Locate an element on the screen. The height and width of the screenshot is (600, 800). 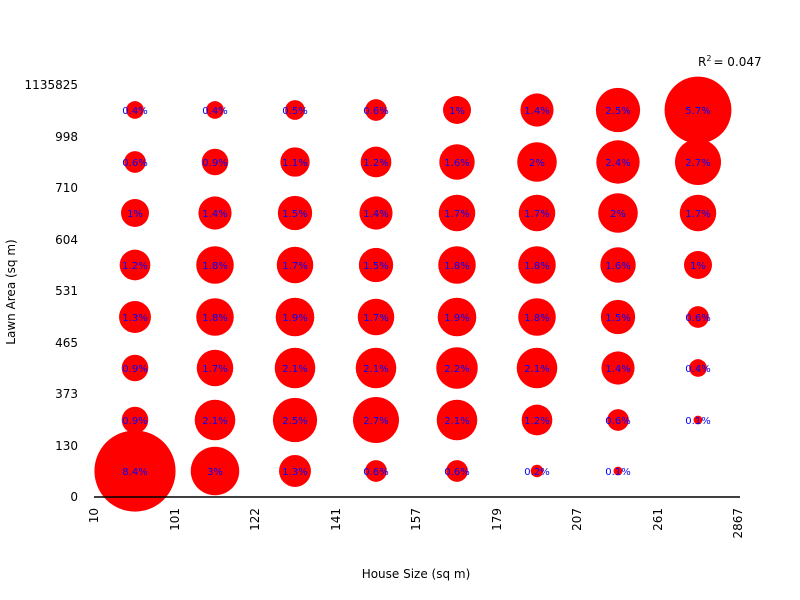
y-tick-label: 710 is located at coordinates (66, 188).